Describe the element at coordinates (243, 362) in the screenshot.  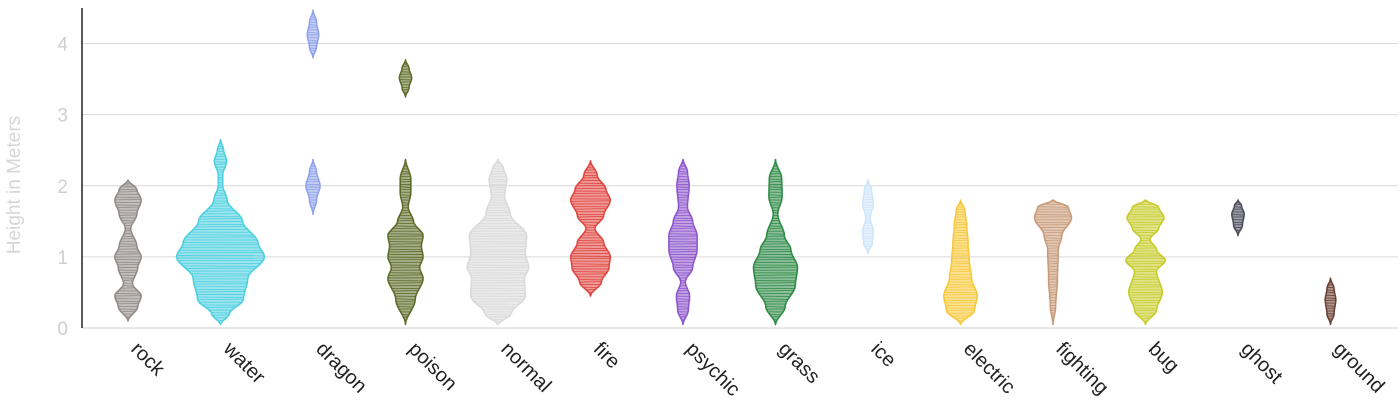
I see `category-label-water: water` at that location.